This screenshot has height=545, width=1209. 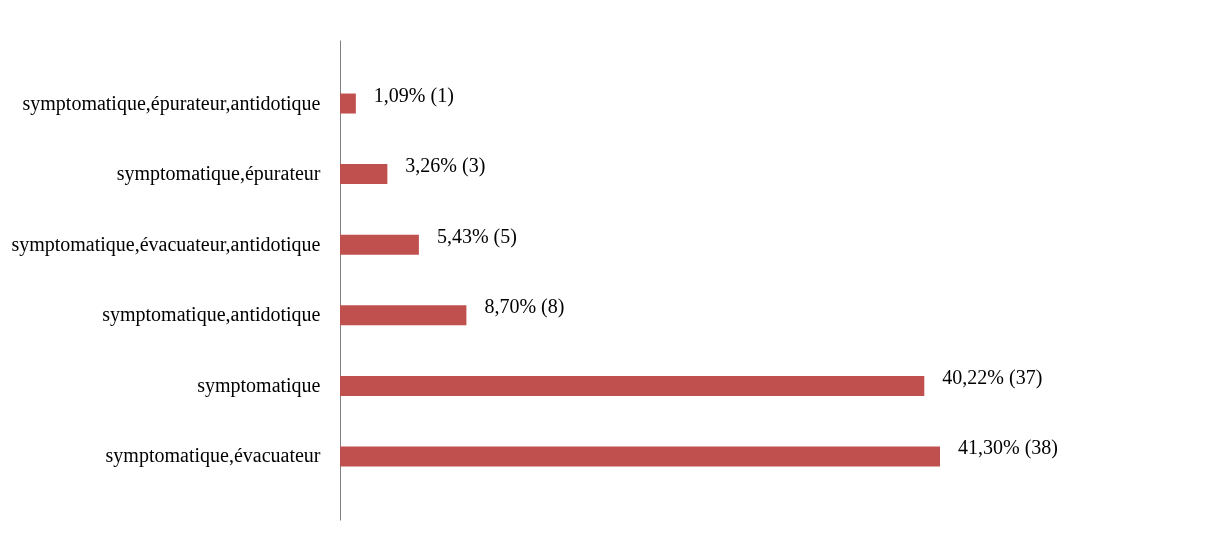 I want to click on data-label: 1,09% (1), so click(x=413, y=95).